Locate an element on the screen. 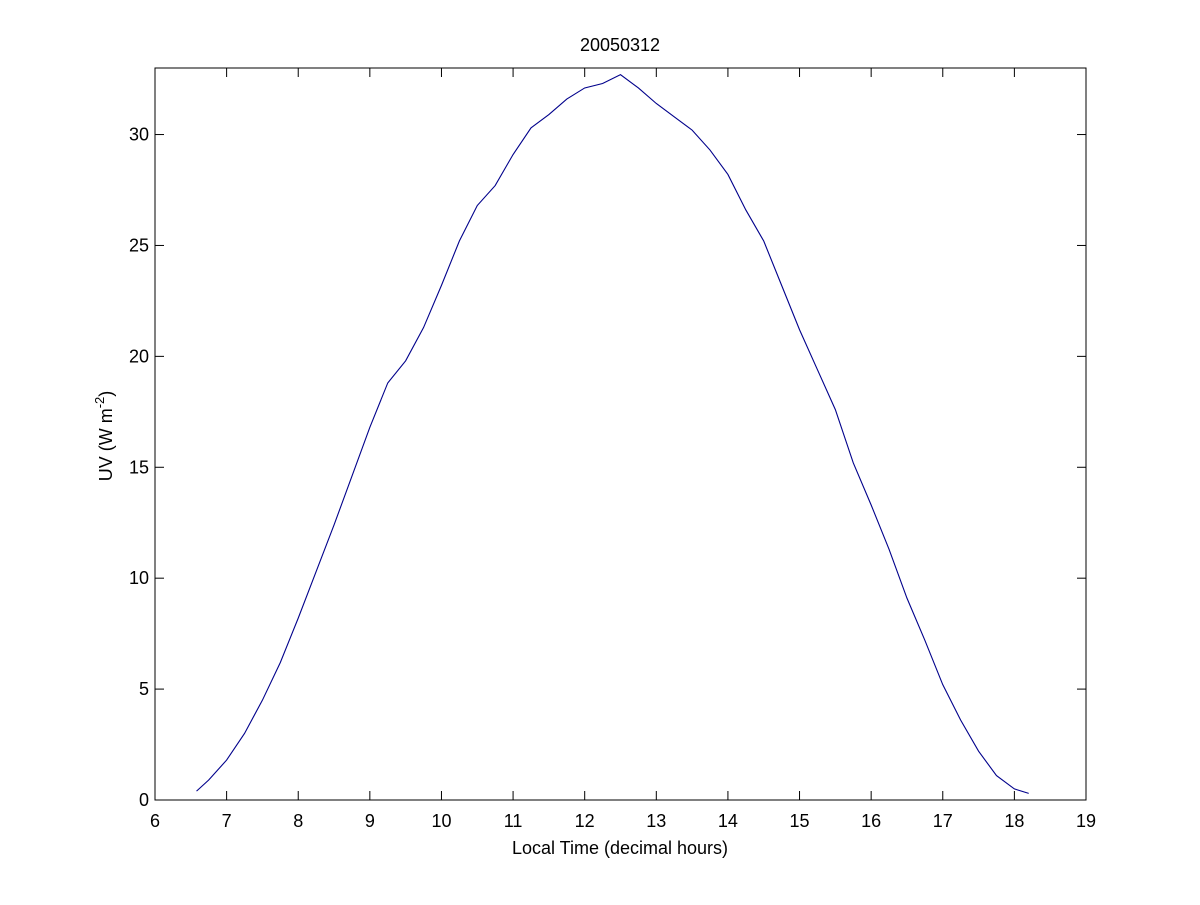  x-tick-label: 12 is located at coordinates (585, 821).